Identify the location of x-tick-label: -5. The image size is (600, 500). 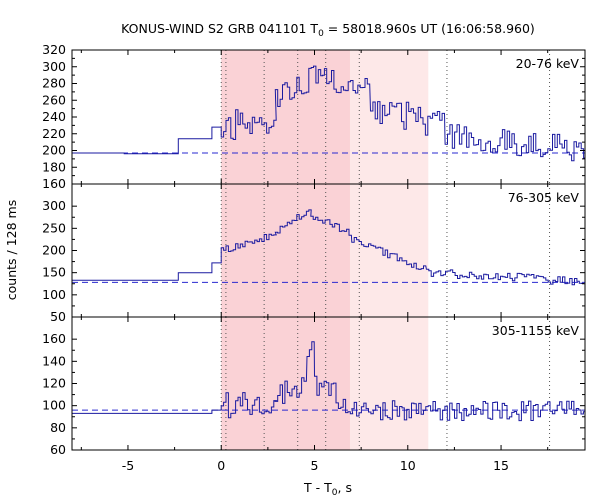
(128, 465).